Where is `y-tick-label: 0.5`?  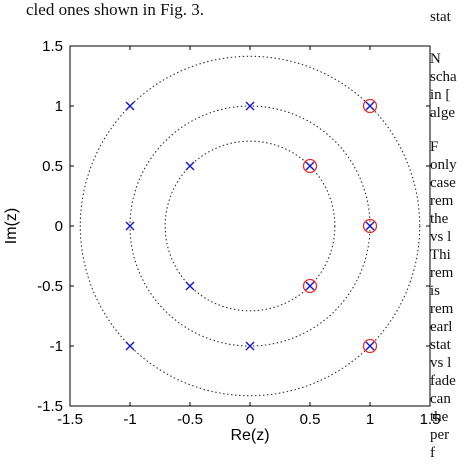 y-tick-label: 0.5 is located at coordinates (52, 166).